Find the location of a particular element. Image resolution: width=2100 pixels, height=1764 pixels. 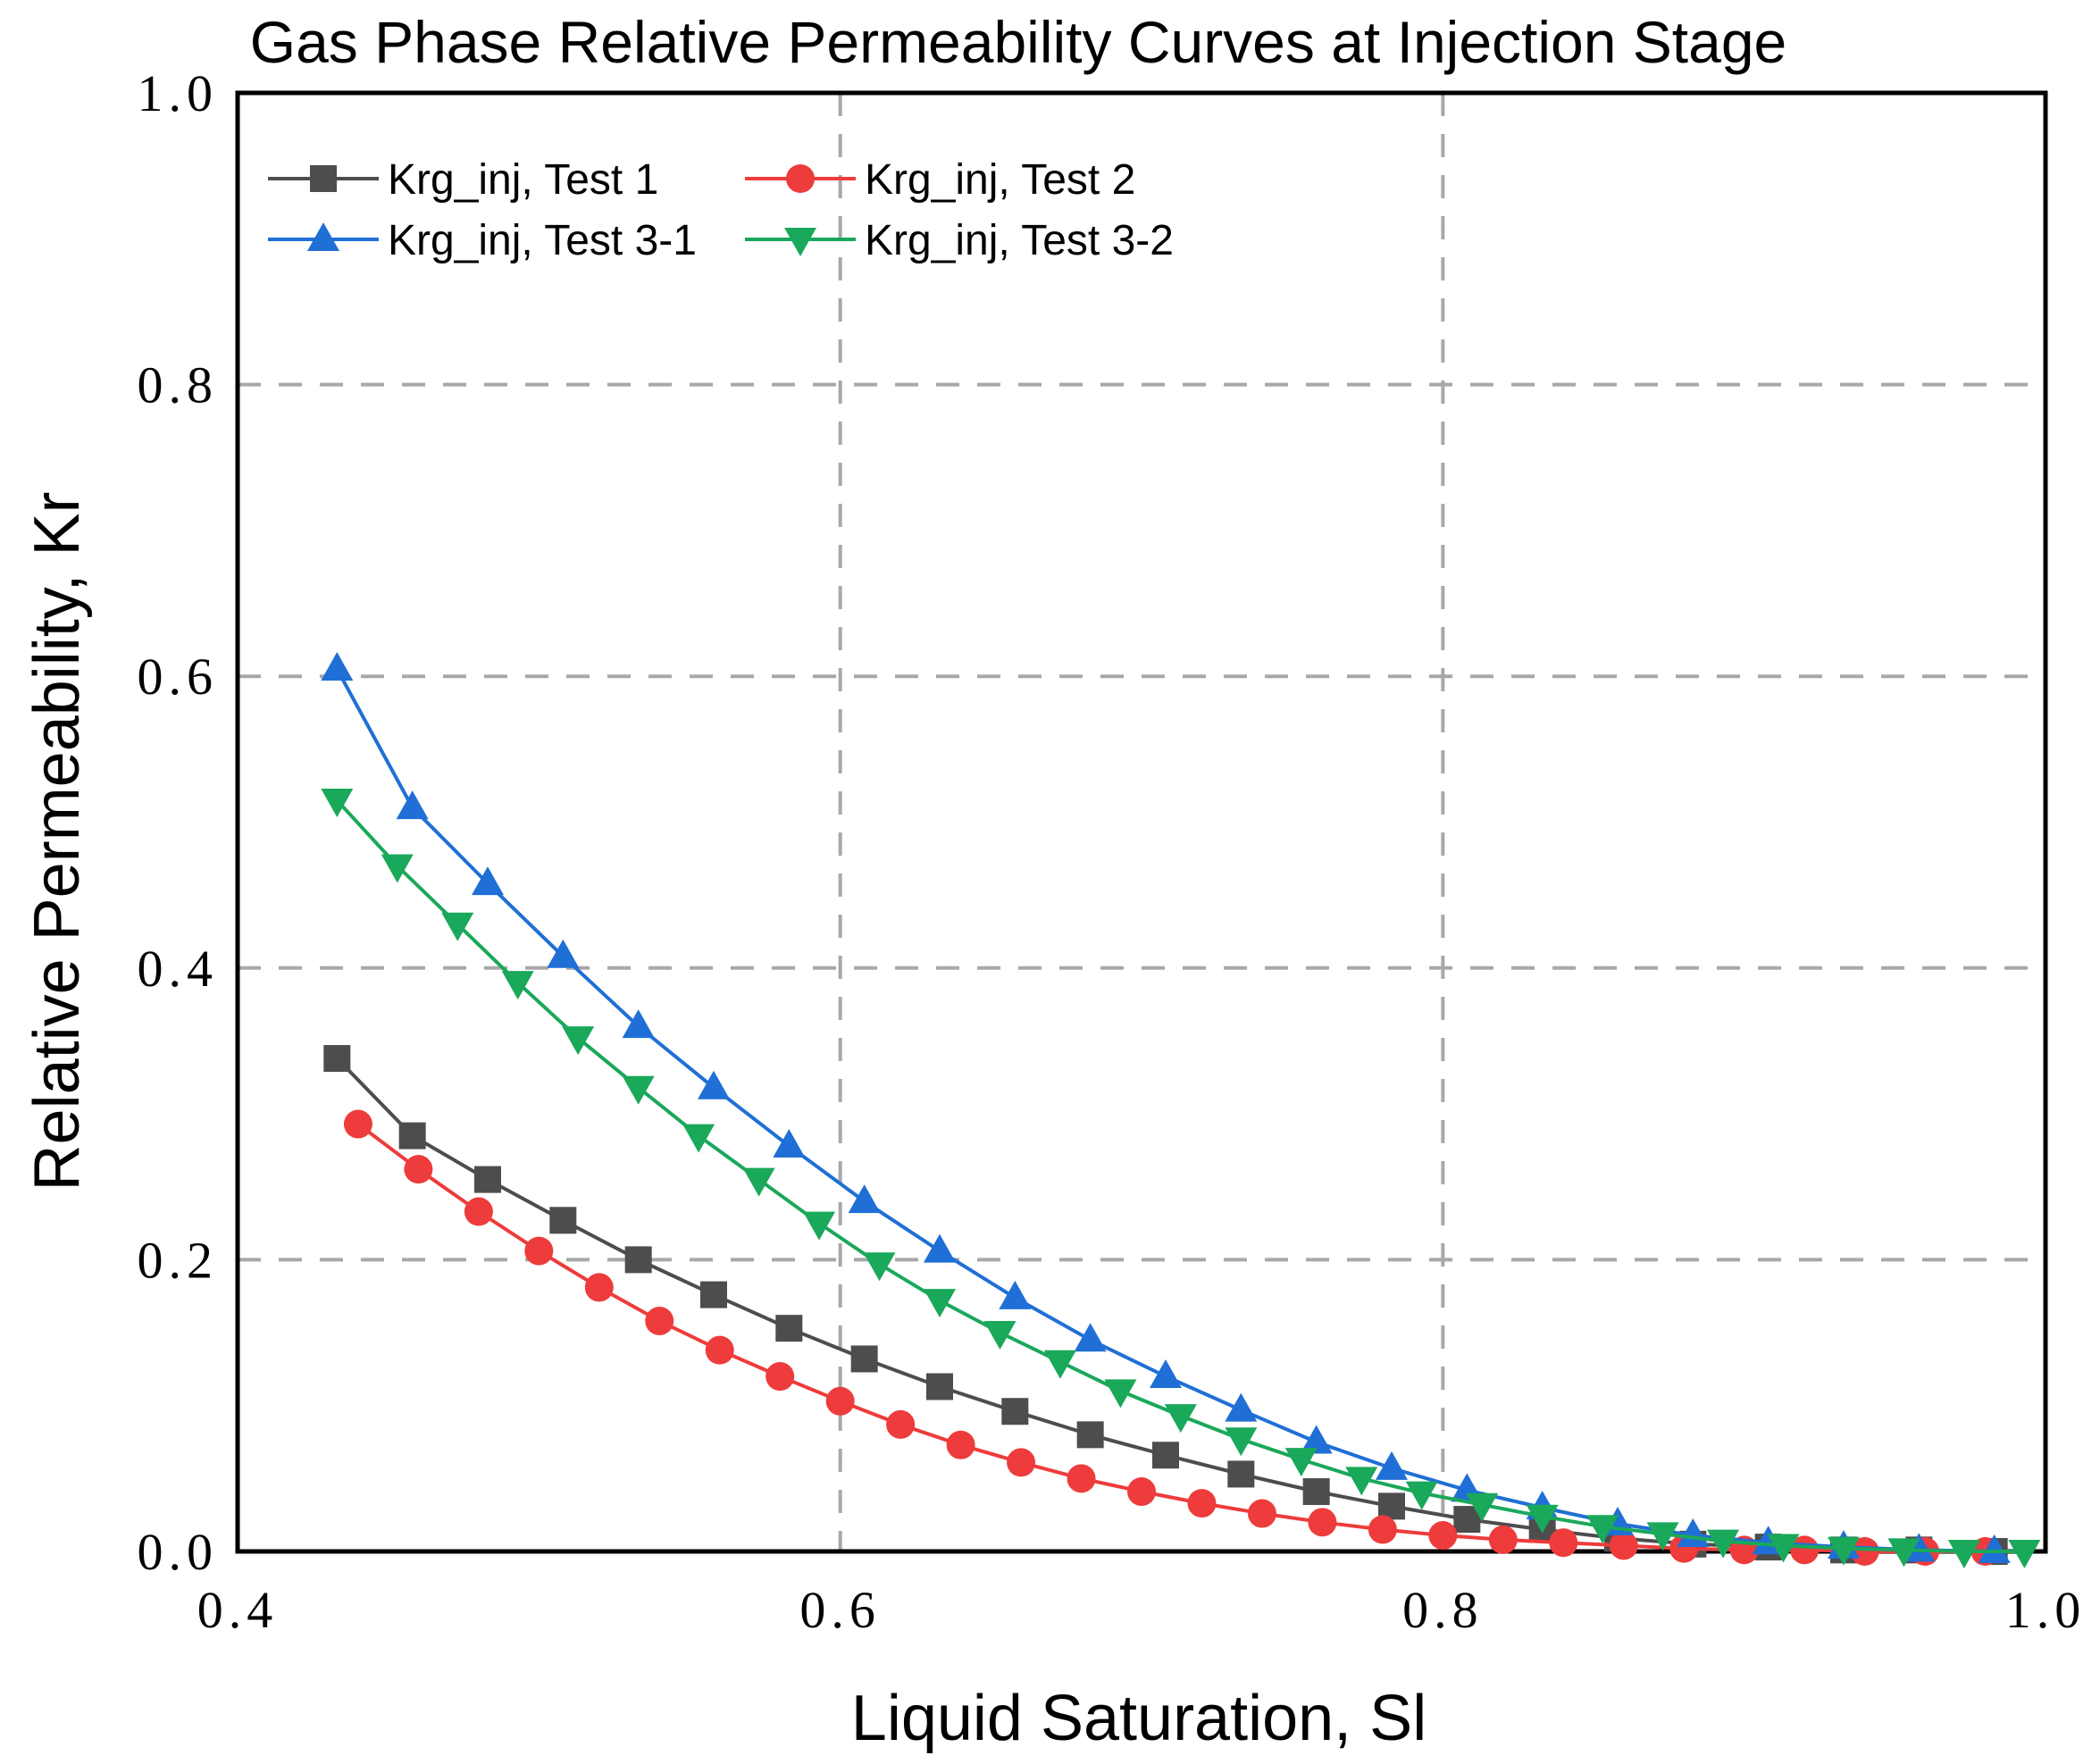

legend-label: Krg_inj, Test 1 is located at coordinates (523, 180).